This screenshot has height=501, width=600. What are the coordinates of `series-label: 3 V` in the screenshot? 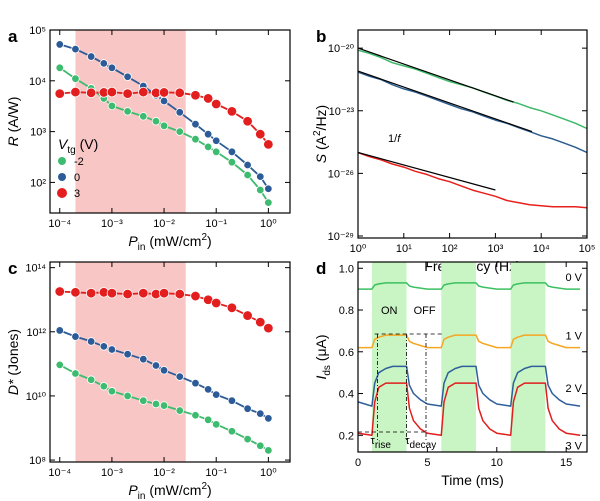 It's located at (573, 446).